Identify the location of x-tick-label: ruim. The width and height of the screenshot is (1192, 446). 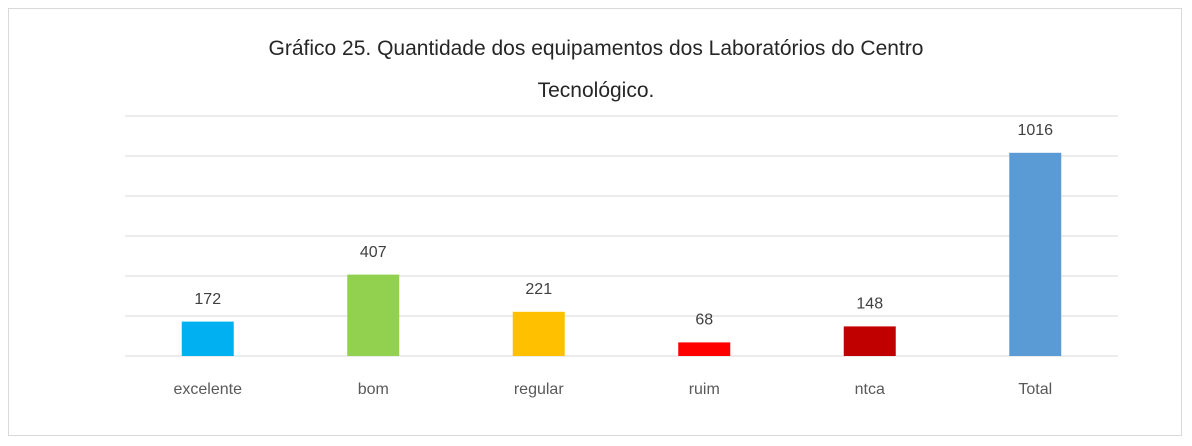
(704, 389).